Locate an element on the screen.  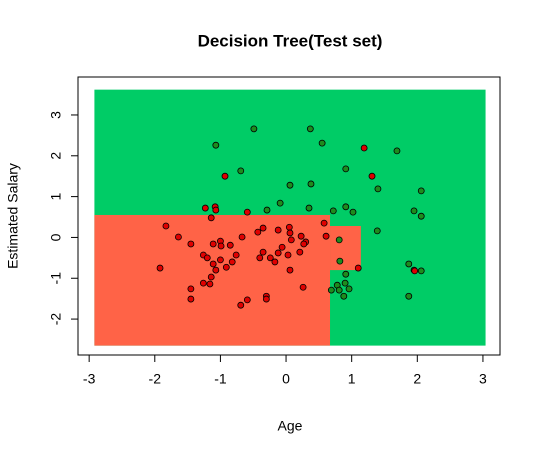
y-tick-label: 1 is located at coordinates (56, 197).